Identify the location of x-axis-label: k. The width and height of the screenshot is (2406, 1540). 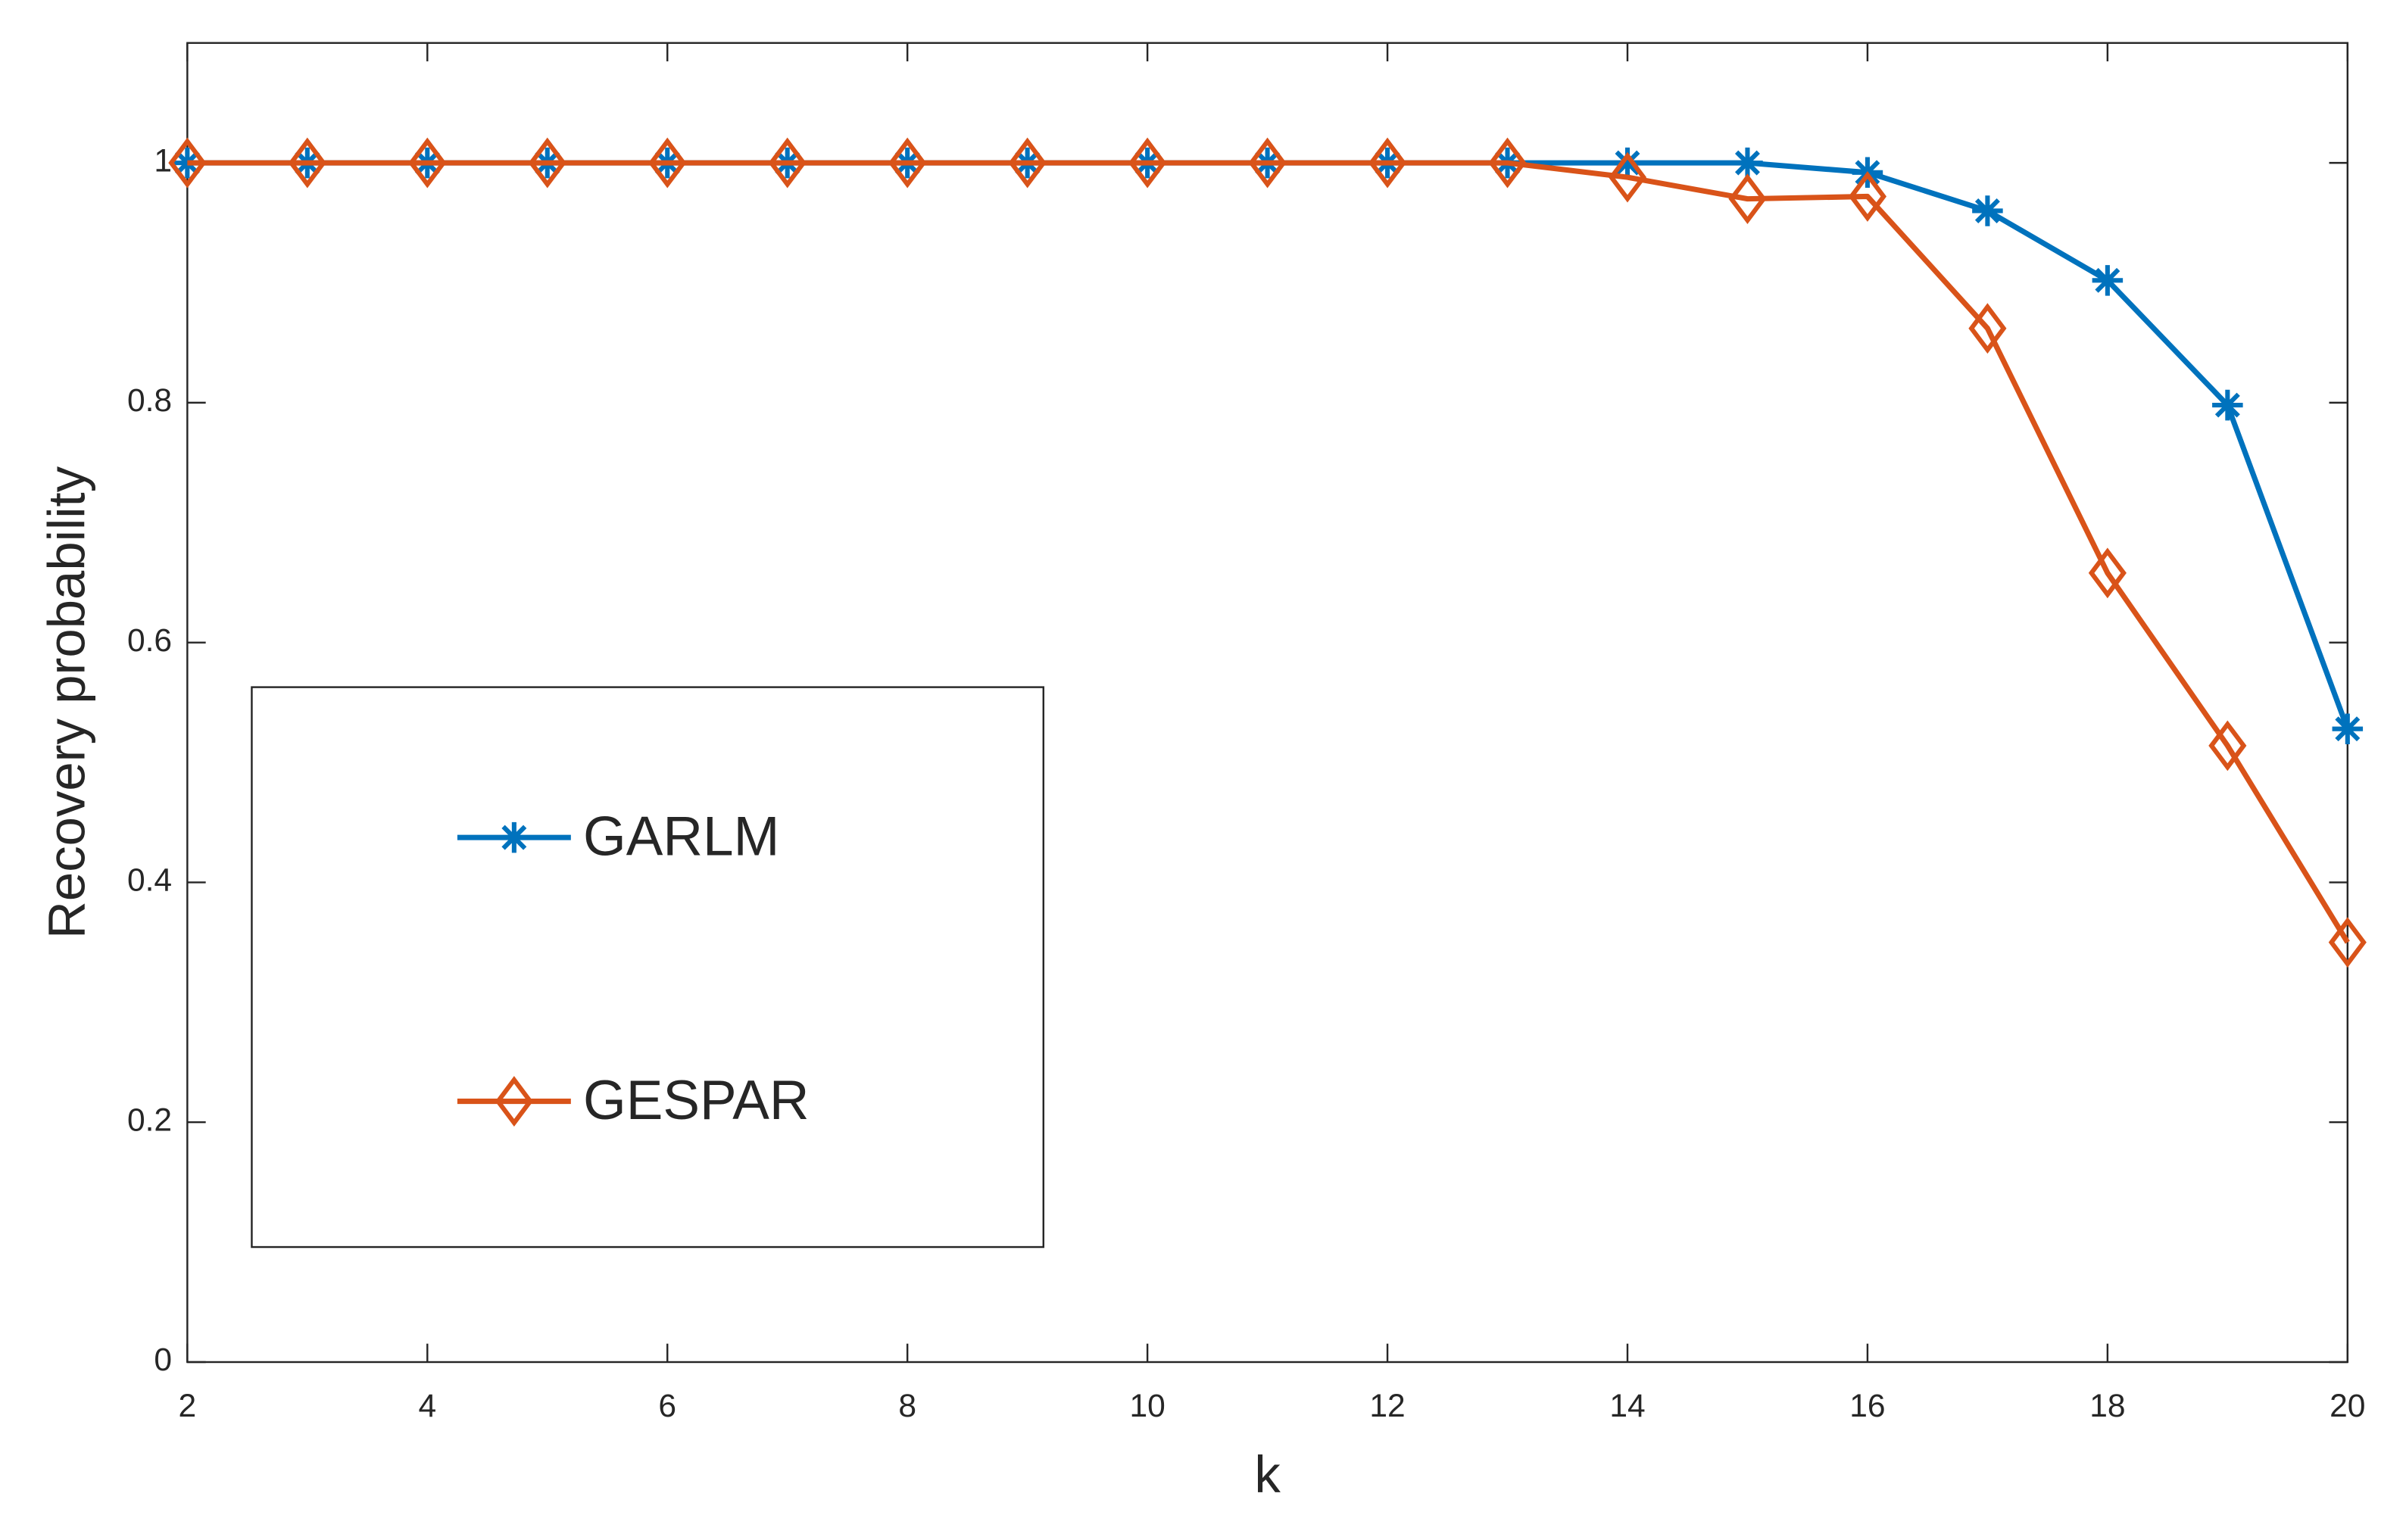
(1267, 1475).